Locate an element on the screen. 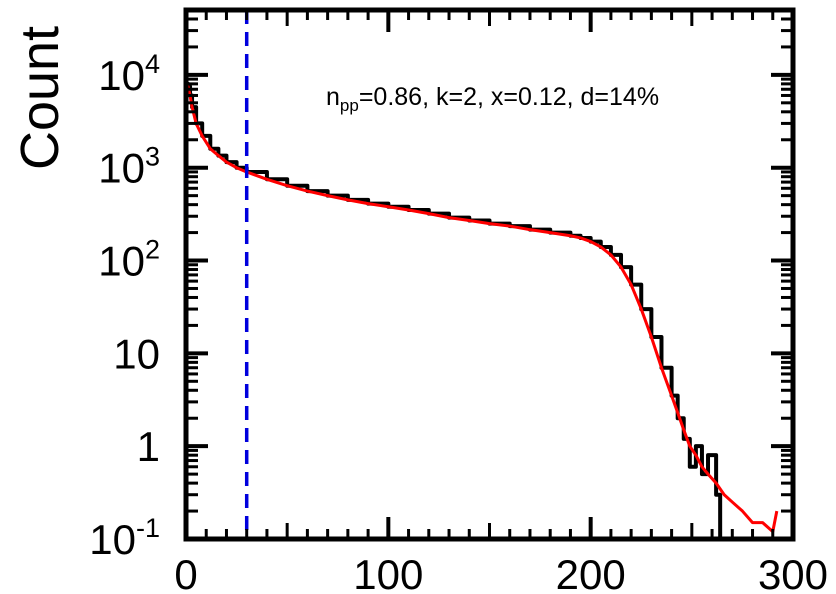  x-tick-label-0: 0 is located at coordinates (185, 572).